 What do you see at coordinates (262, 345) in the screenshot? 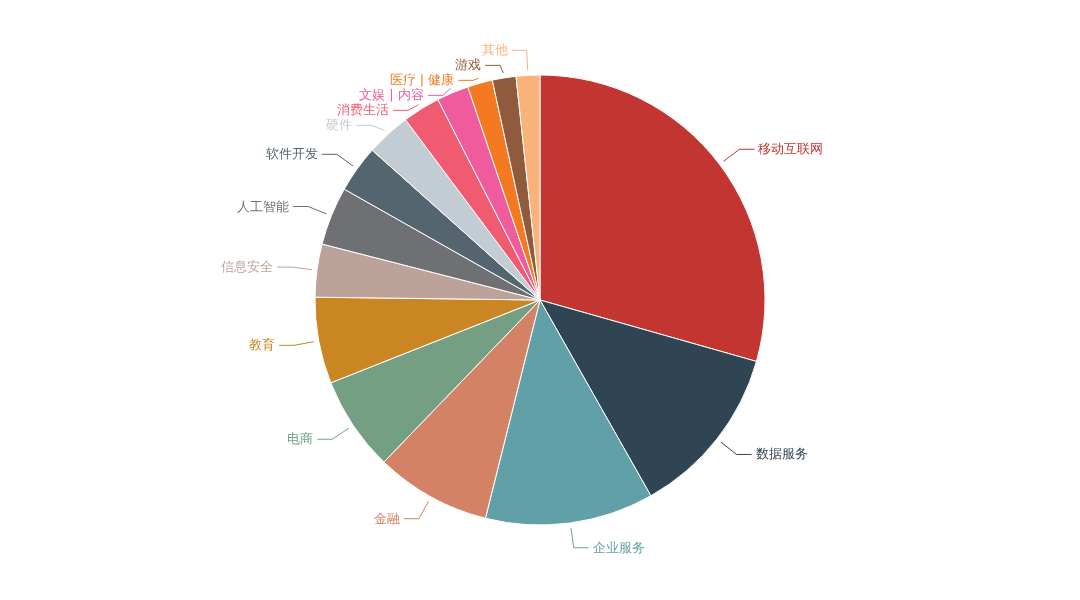
I see `slice-label: 教育` at bounding box center [262, 345].